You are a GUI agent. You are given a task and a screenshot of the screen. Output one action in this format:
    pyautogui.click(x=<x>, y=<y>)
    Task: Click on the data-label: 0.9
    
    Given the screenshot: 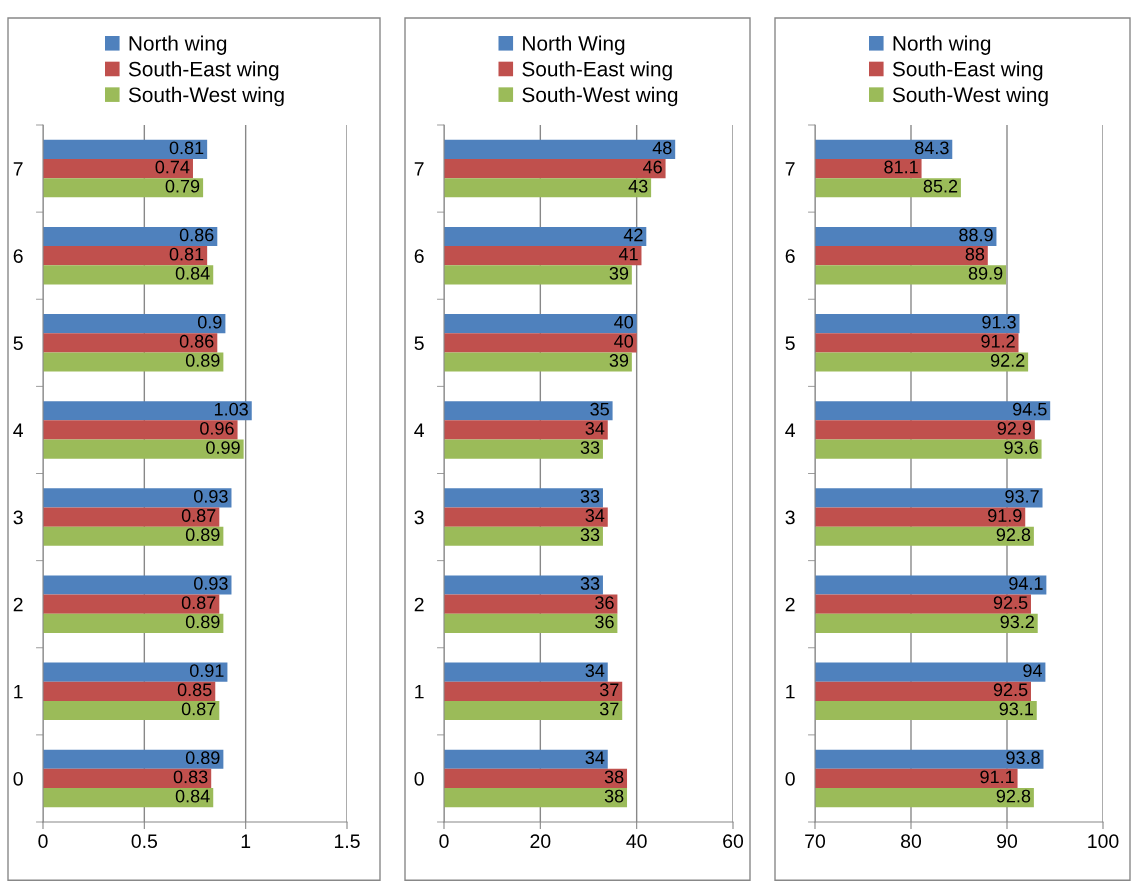 What is the action you would take?
    pyautogui.click(x=209, y=322)
    